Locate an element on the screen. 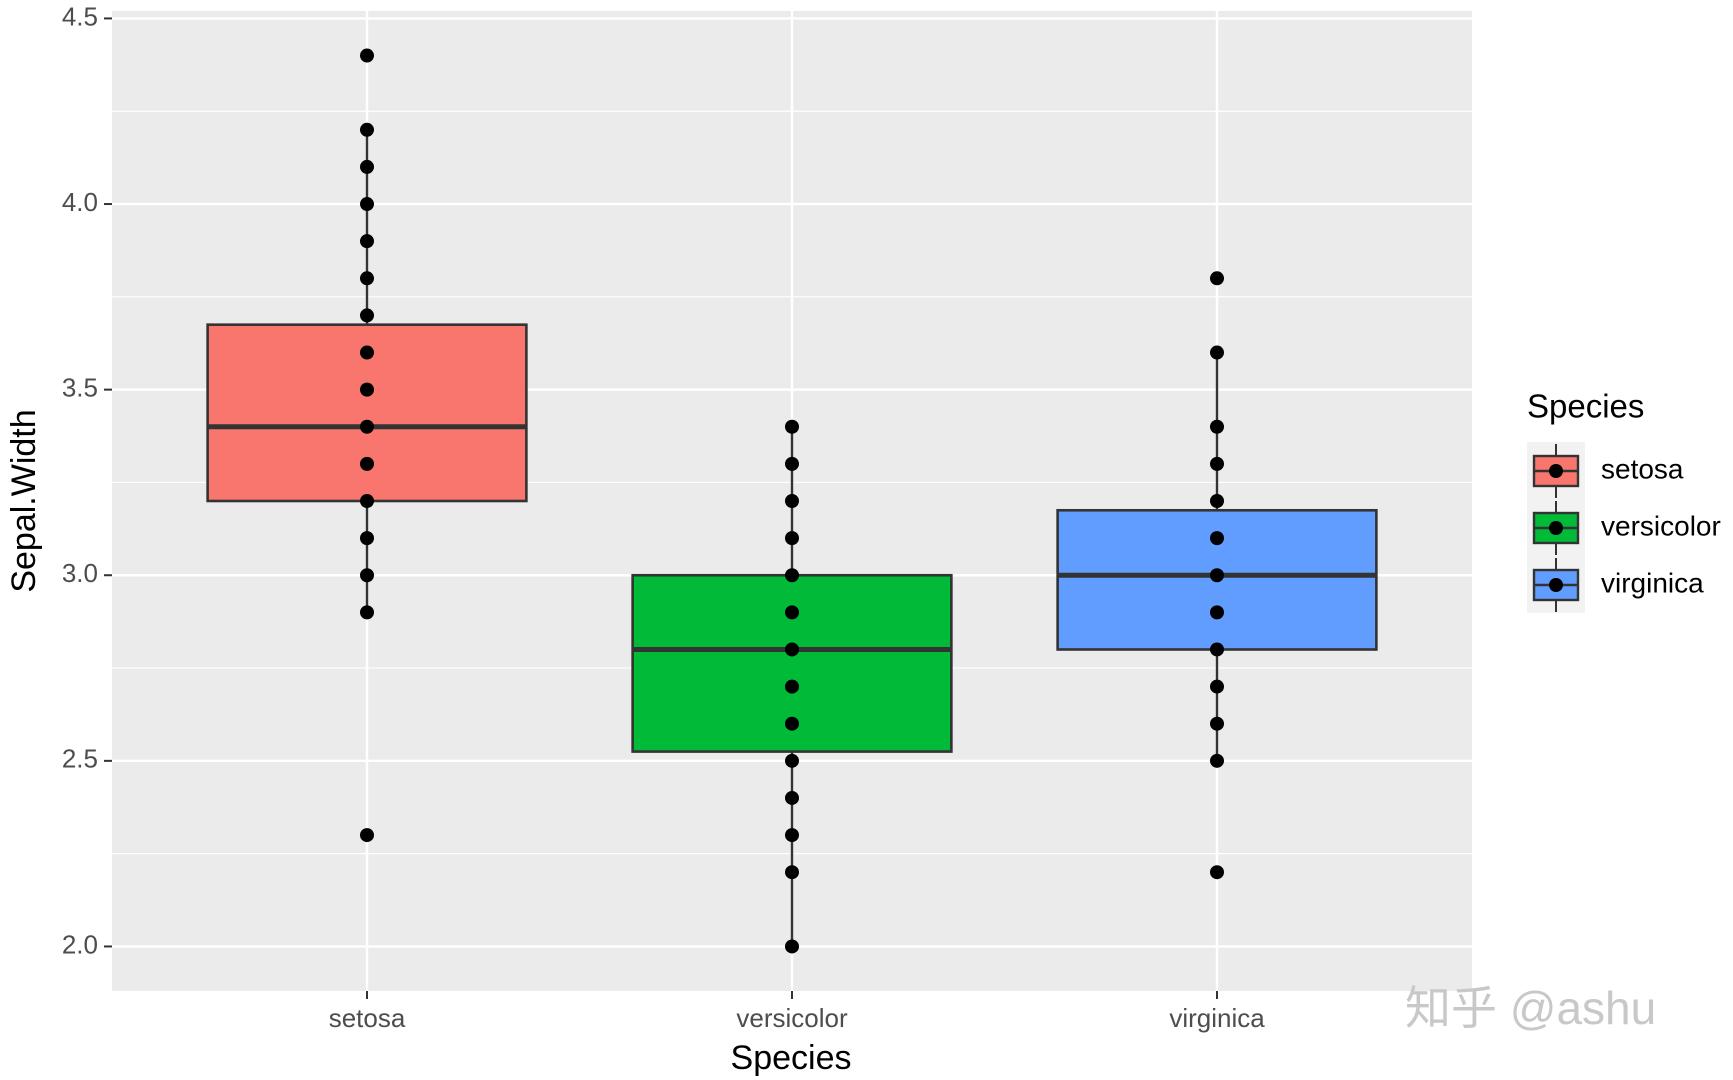 Image resolution: width=1733 pixels, height=1080 pixels. legend-label: versicolor is located at coordinates (1661, 525).